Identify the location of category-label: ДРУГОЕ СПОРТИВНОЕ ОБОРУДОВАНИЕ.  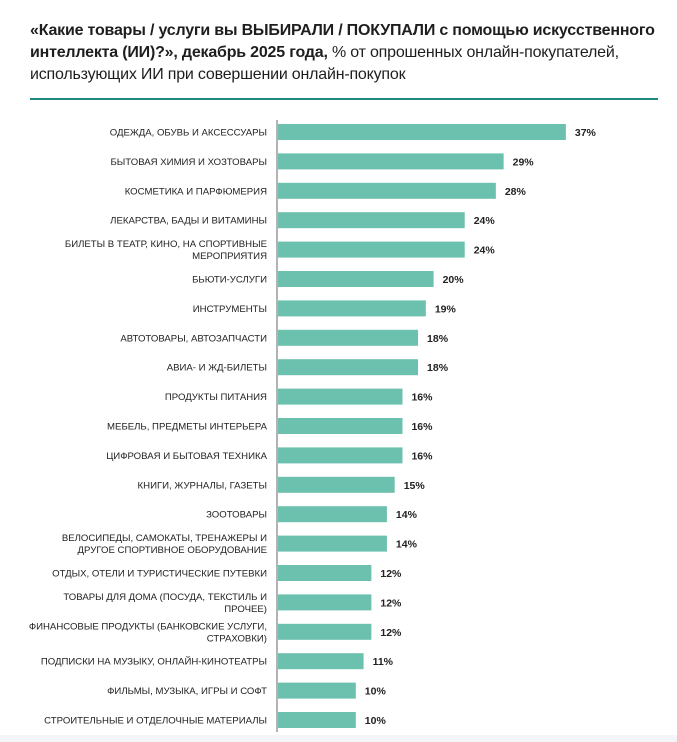
(172, 550).